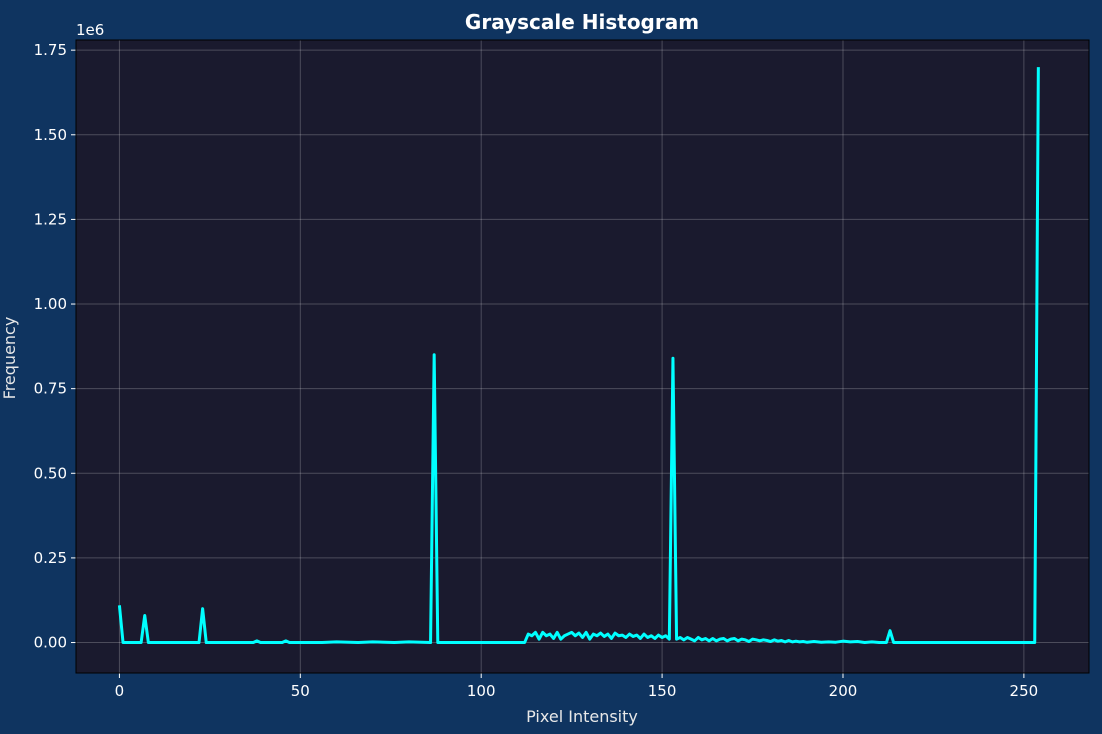 This screenshot has width=1102, height=734. Describe the element at coordinates (90, 30) in the screenshot. I see `y-offset-label: 1e6` at that location.